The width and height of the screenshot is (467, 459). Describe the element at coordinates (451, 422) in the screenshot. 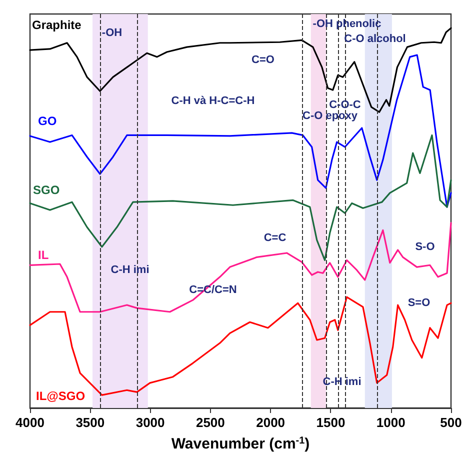

I see `x-tick-label: 500` at that location.